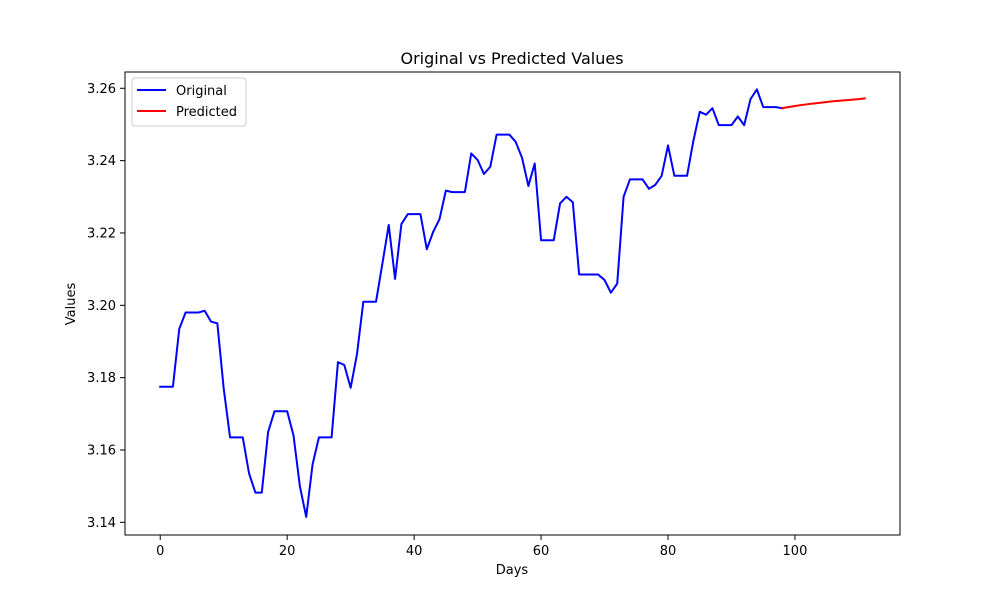  I want to click on x-tick-label: 40, so click(414, 551).